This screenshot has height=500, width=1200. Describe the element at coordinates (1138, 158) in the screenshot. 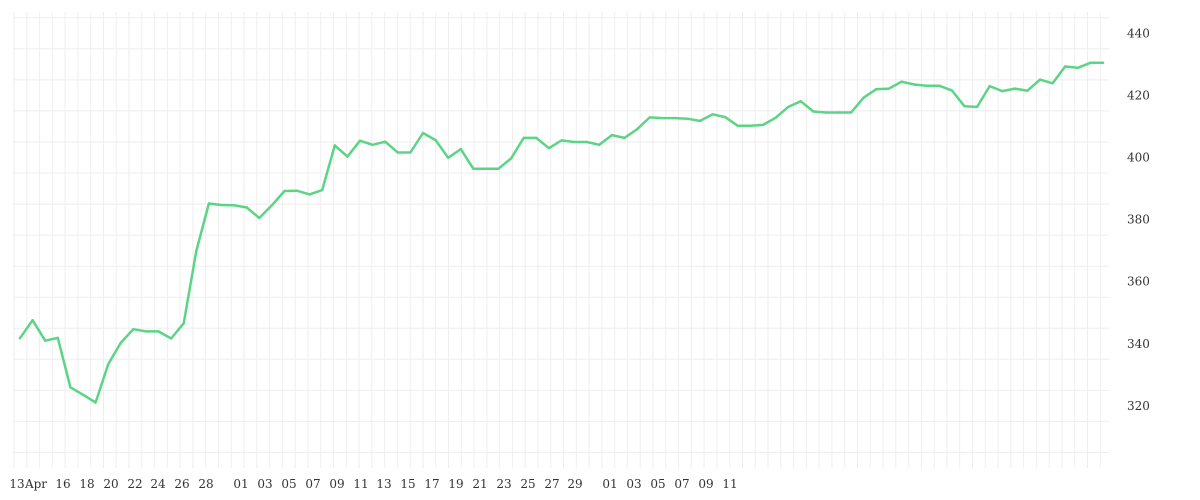

I see `y-tick-label: 400` at that location.